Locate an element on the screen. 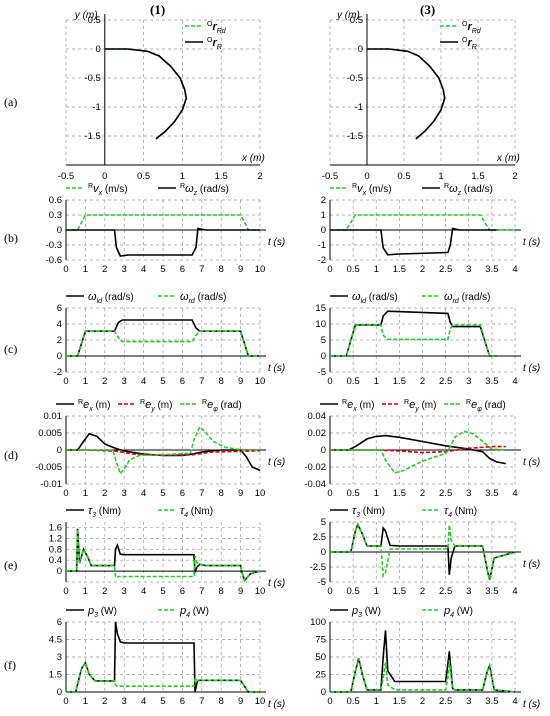 The width and height of the screenshot is (550, 716). plot-b3-ytick-4: 2 is located at coordinates (323, 200).